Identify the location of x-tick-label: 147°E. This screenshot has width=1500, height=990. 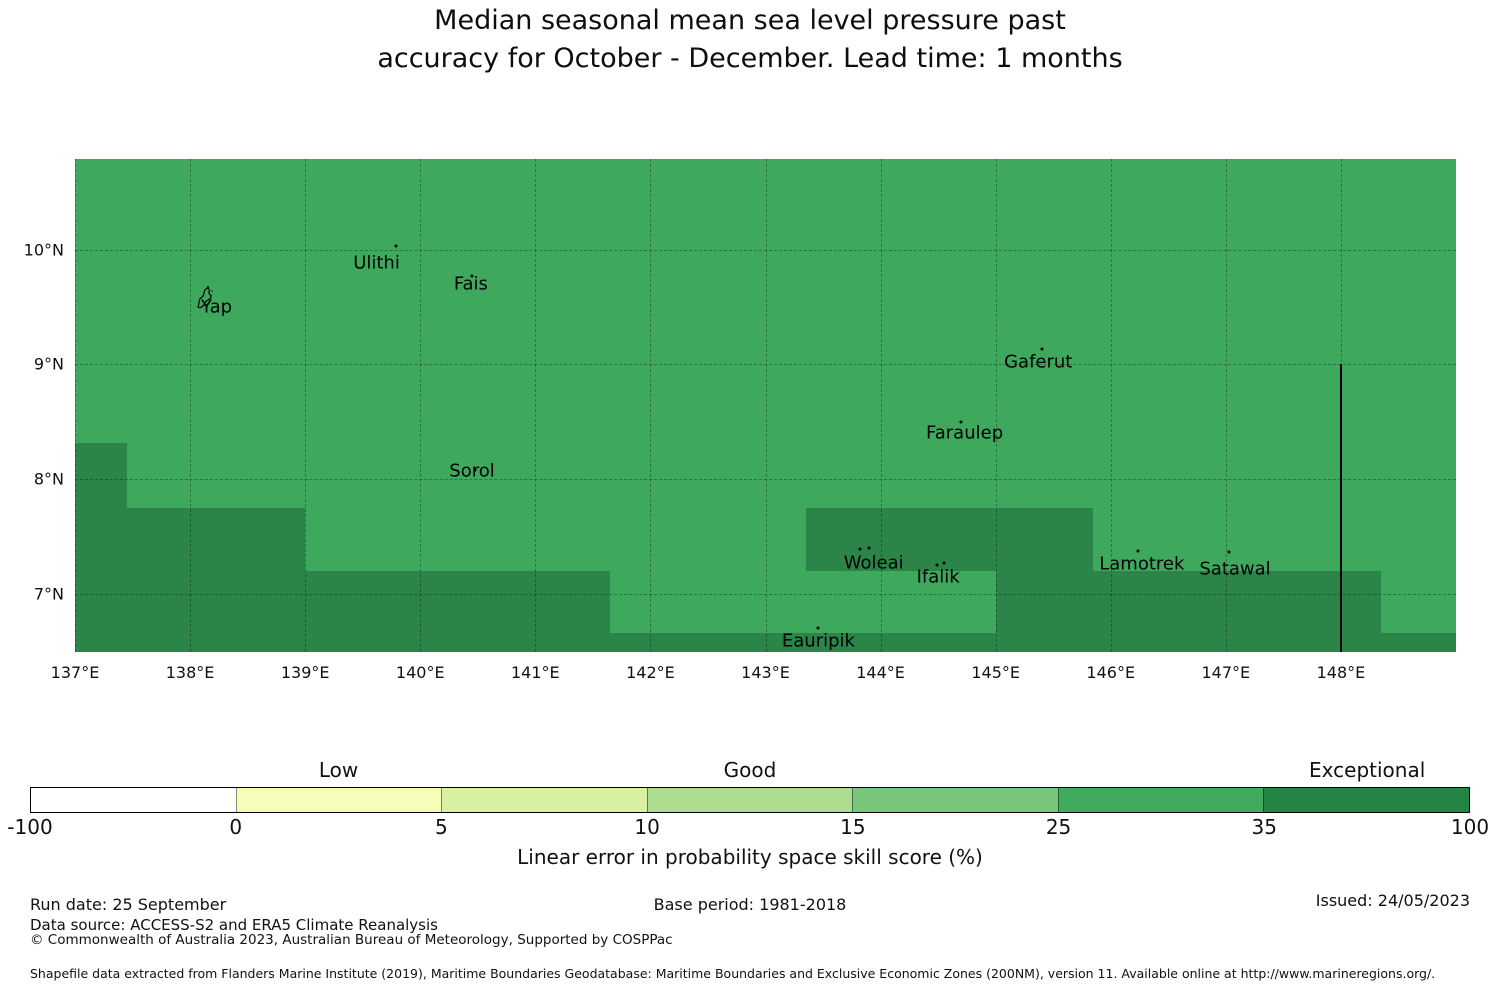
(1226, 672).